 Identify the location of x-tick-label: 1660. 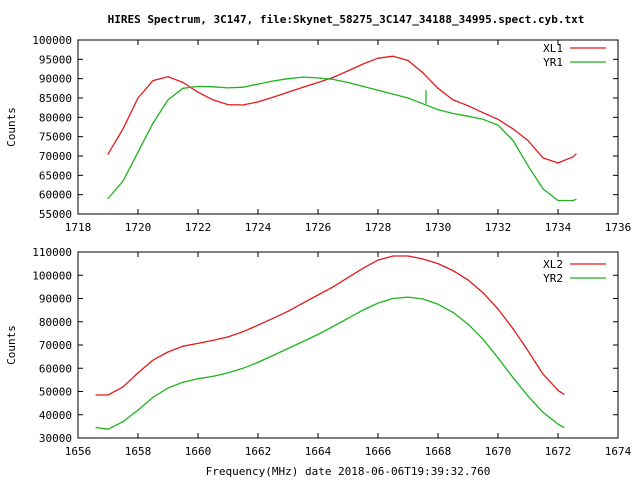
(198, 451).